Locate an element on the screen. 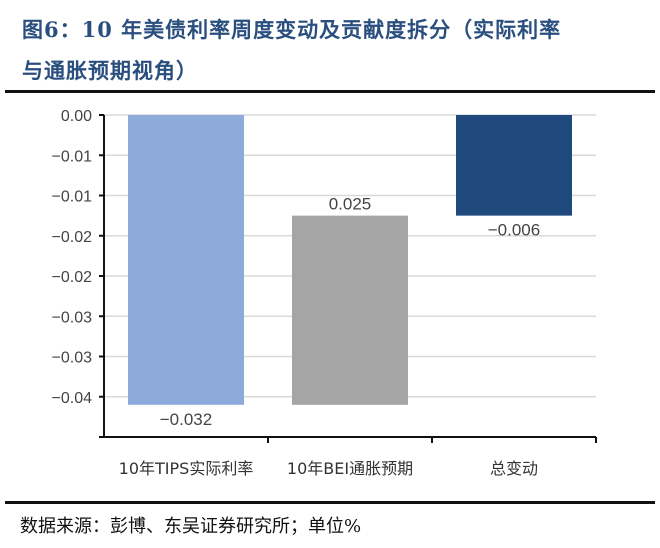 The image size is (660, 548). y-tick-label: −0.04 is located at coordinates (72, 398).